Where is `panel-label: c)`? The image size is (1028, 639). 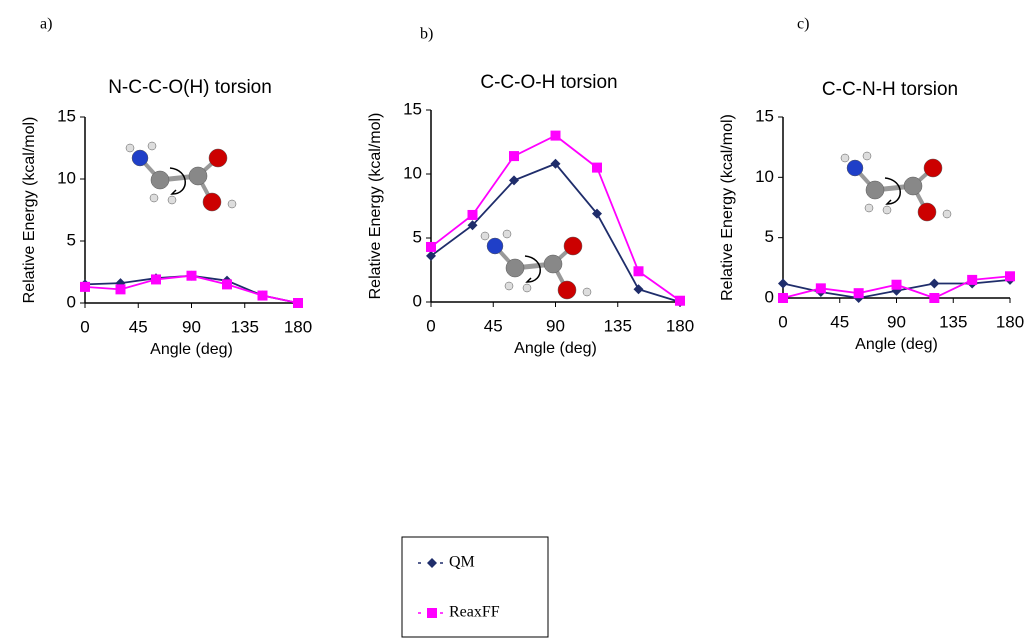 panel-label: c) is located at coordinates (803, 24).